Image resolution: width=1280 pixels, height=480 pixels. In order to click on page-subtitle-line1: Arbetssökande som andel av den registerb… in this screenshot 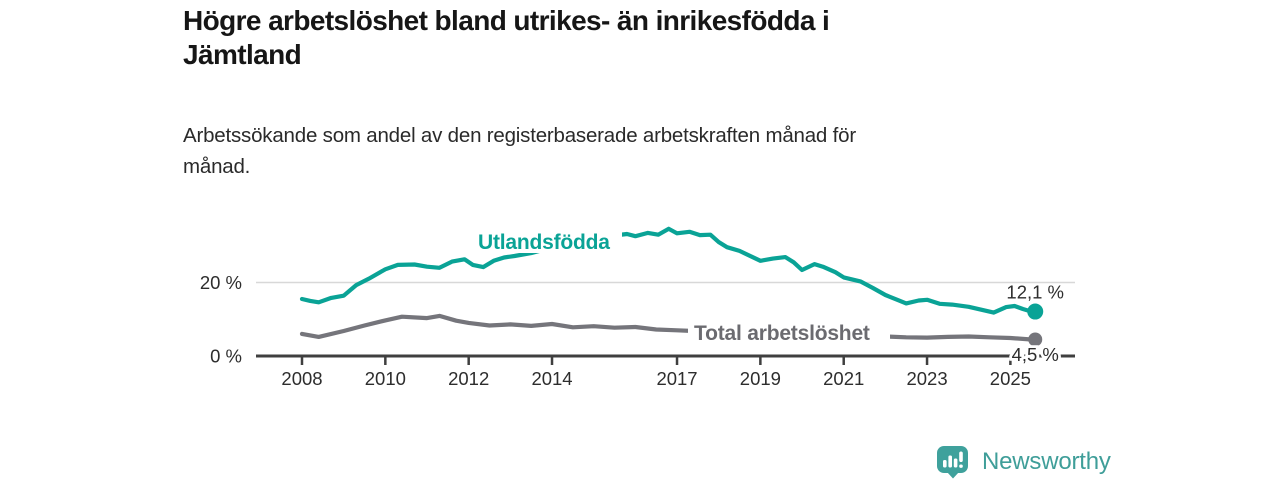, I will do `click(519, 135)`.